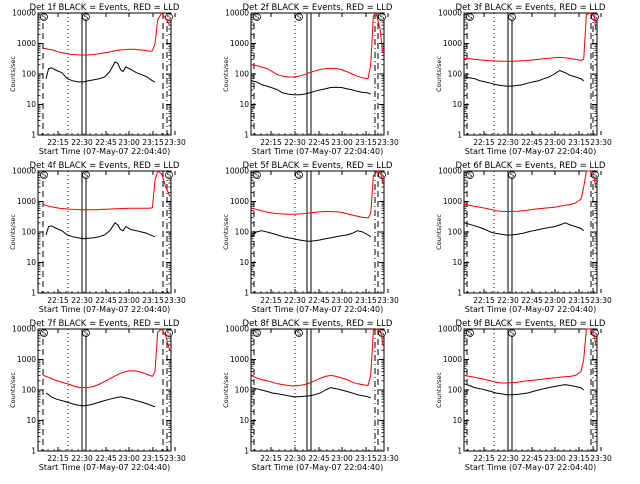 The image size is (640, 484). What do you see at coordinates (105, 324) in the screenshot?
I see `panel-title: Det 7f BLACK = Events, RED = LLD` at bounding box center [105, 324].